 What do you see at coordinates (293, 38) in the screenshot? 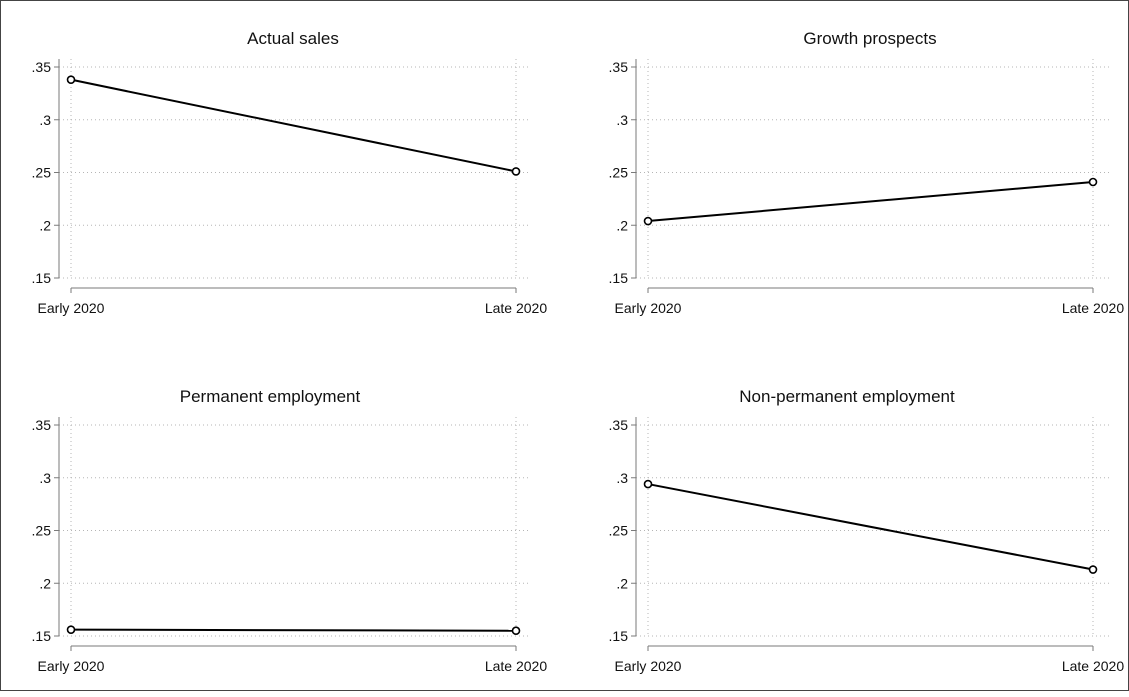
I see `chart-title: Actual sales` at bounding box center [293, 38].